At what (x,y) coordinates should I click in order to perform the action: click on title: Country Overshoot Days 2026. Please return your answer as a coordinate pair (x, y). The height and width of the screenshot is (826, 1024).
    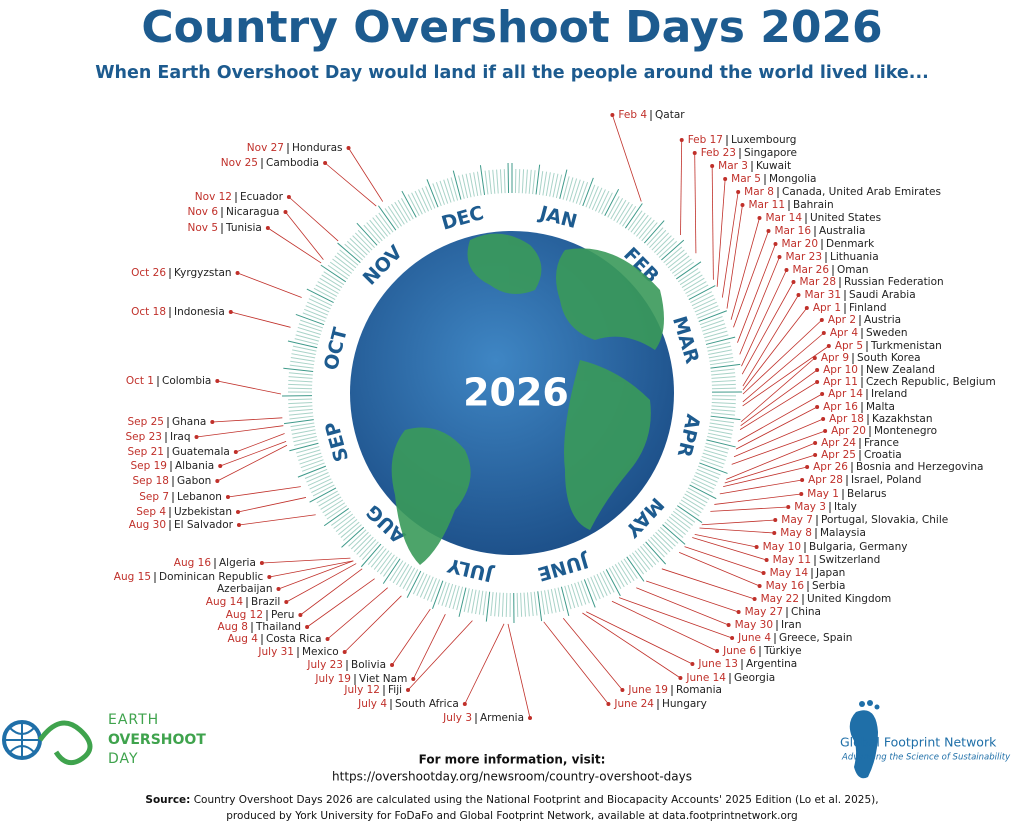
    Looking at the image, I should click on (511, 27).